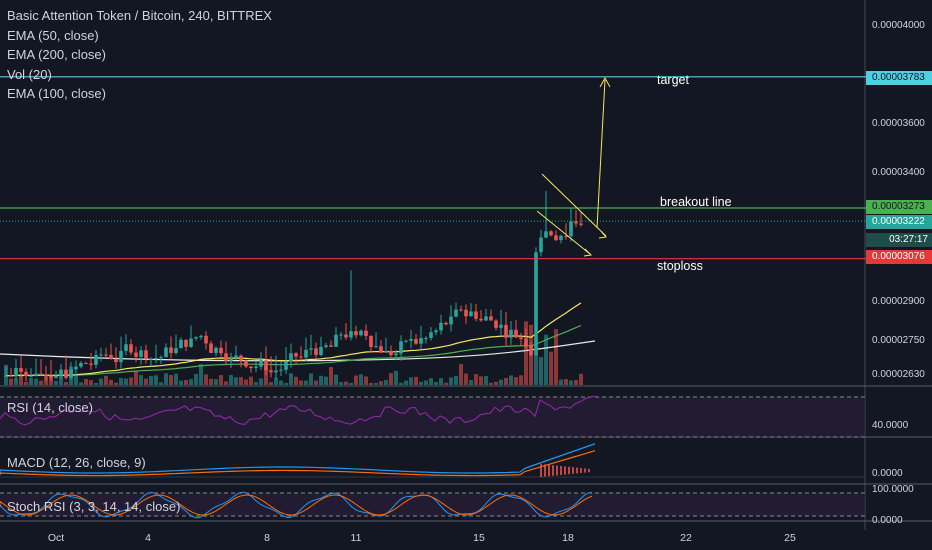  I want to click on price-tick: 0.00003400, so click(898, 172).